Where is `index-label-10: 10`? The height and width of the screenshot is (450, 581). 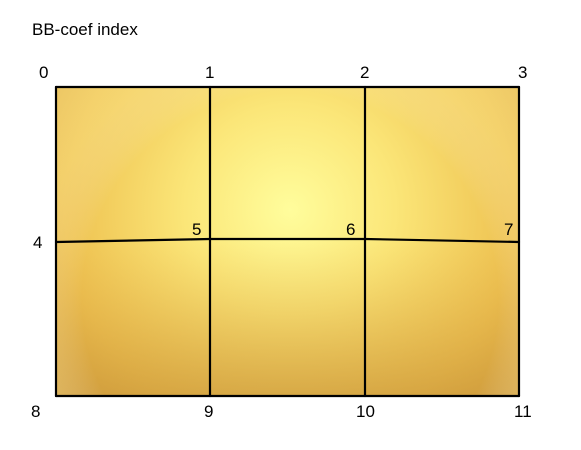 index-label-10: 10 is located at coordinates (365, 411).